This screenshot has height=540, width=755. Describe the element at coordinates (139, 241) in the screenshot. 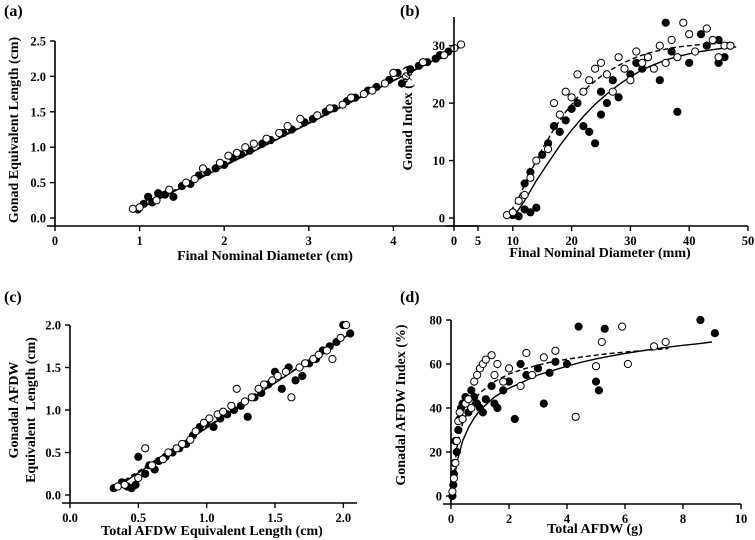

I see `x-tick-label: 1` at that location.